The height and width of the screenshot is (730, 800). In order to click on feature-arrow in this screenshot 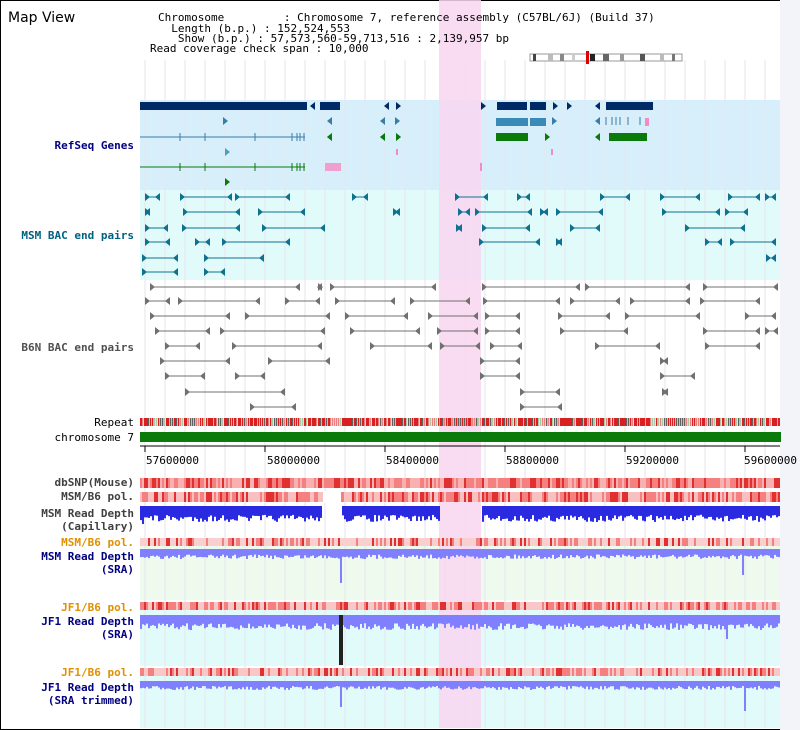, I will do `click(329, 121)`.